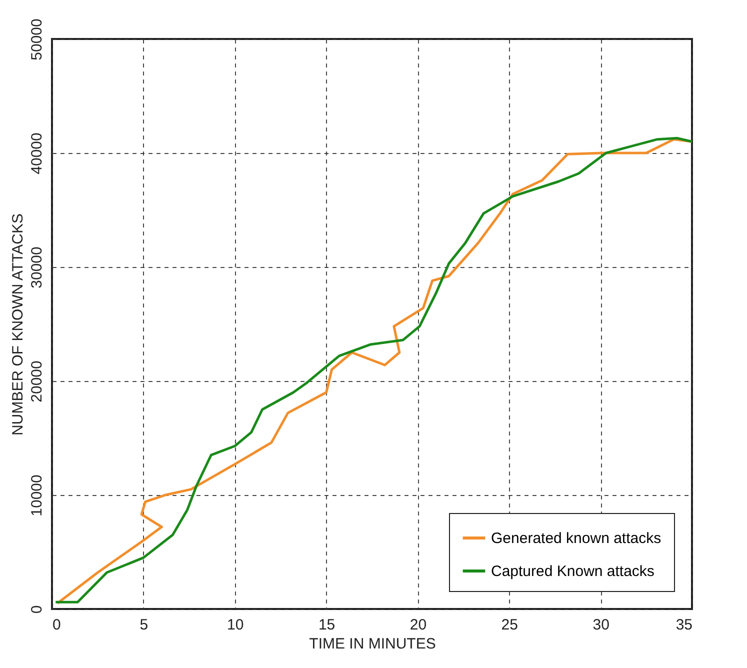  Describe the element at coordinates (37, 495) in the screenshot. I see `y-tick-label: 10000` at that location.